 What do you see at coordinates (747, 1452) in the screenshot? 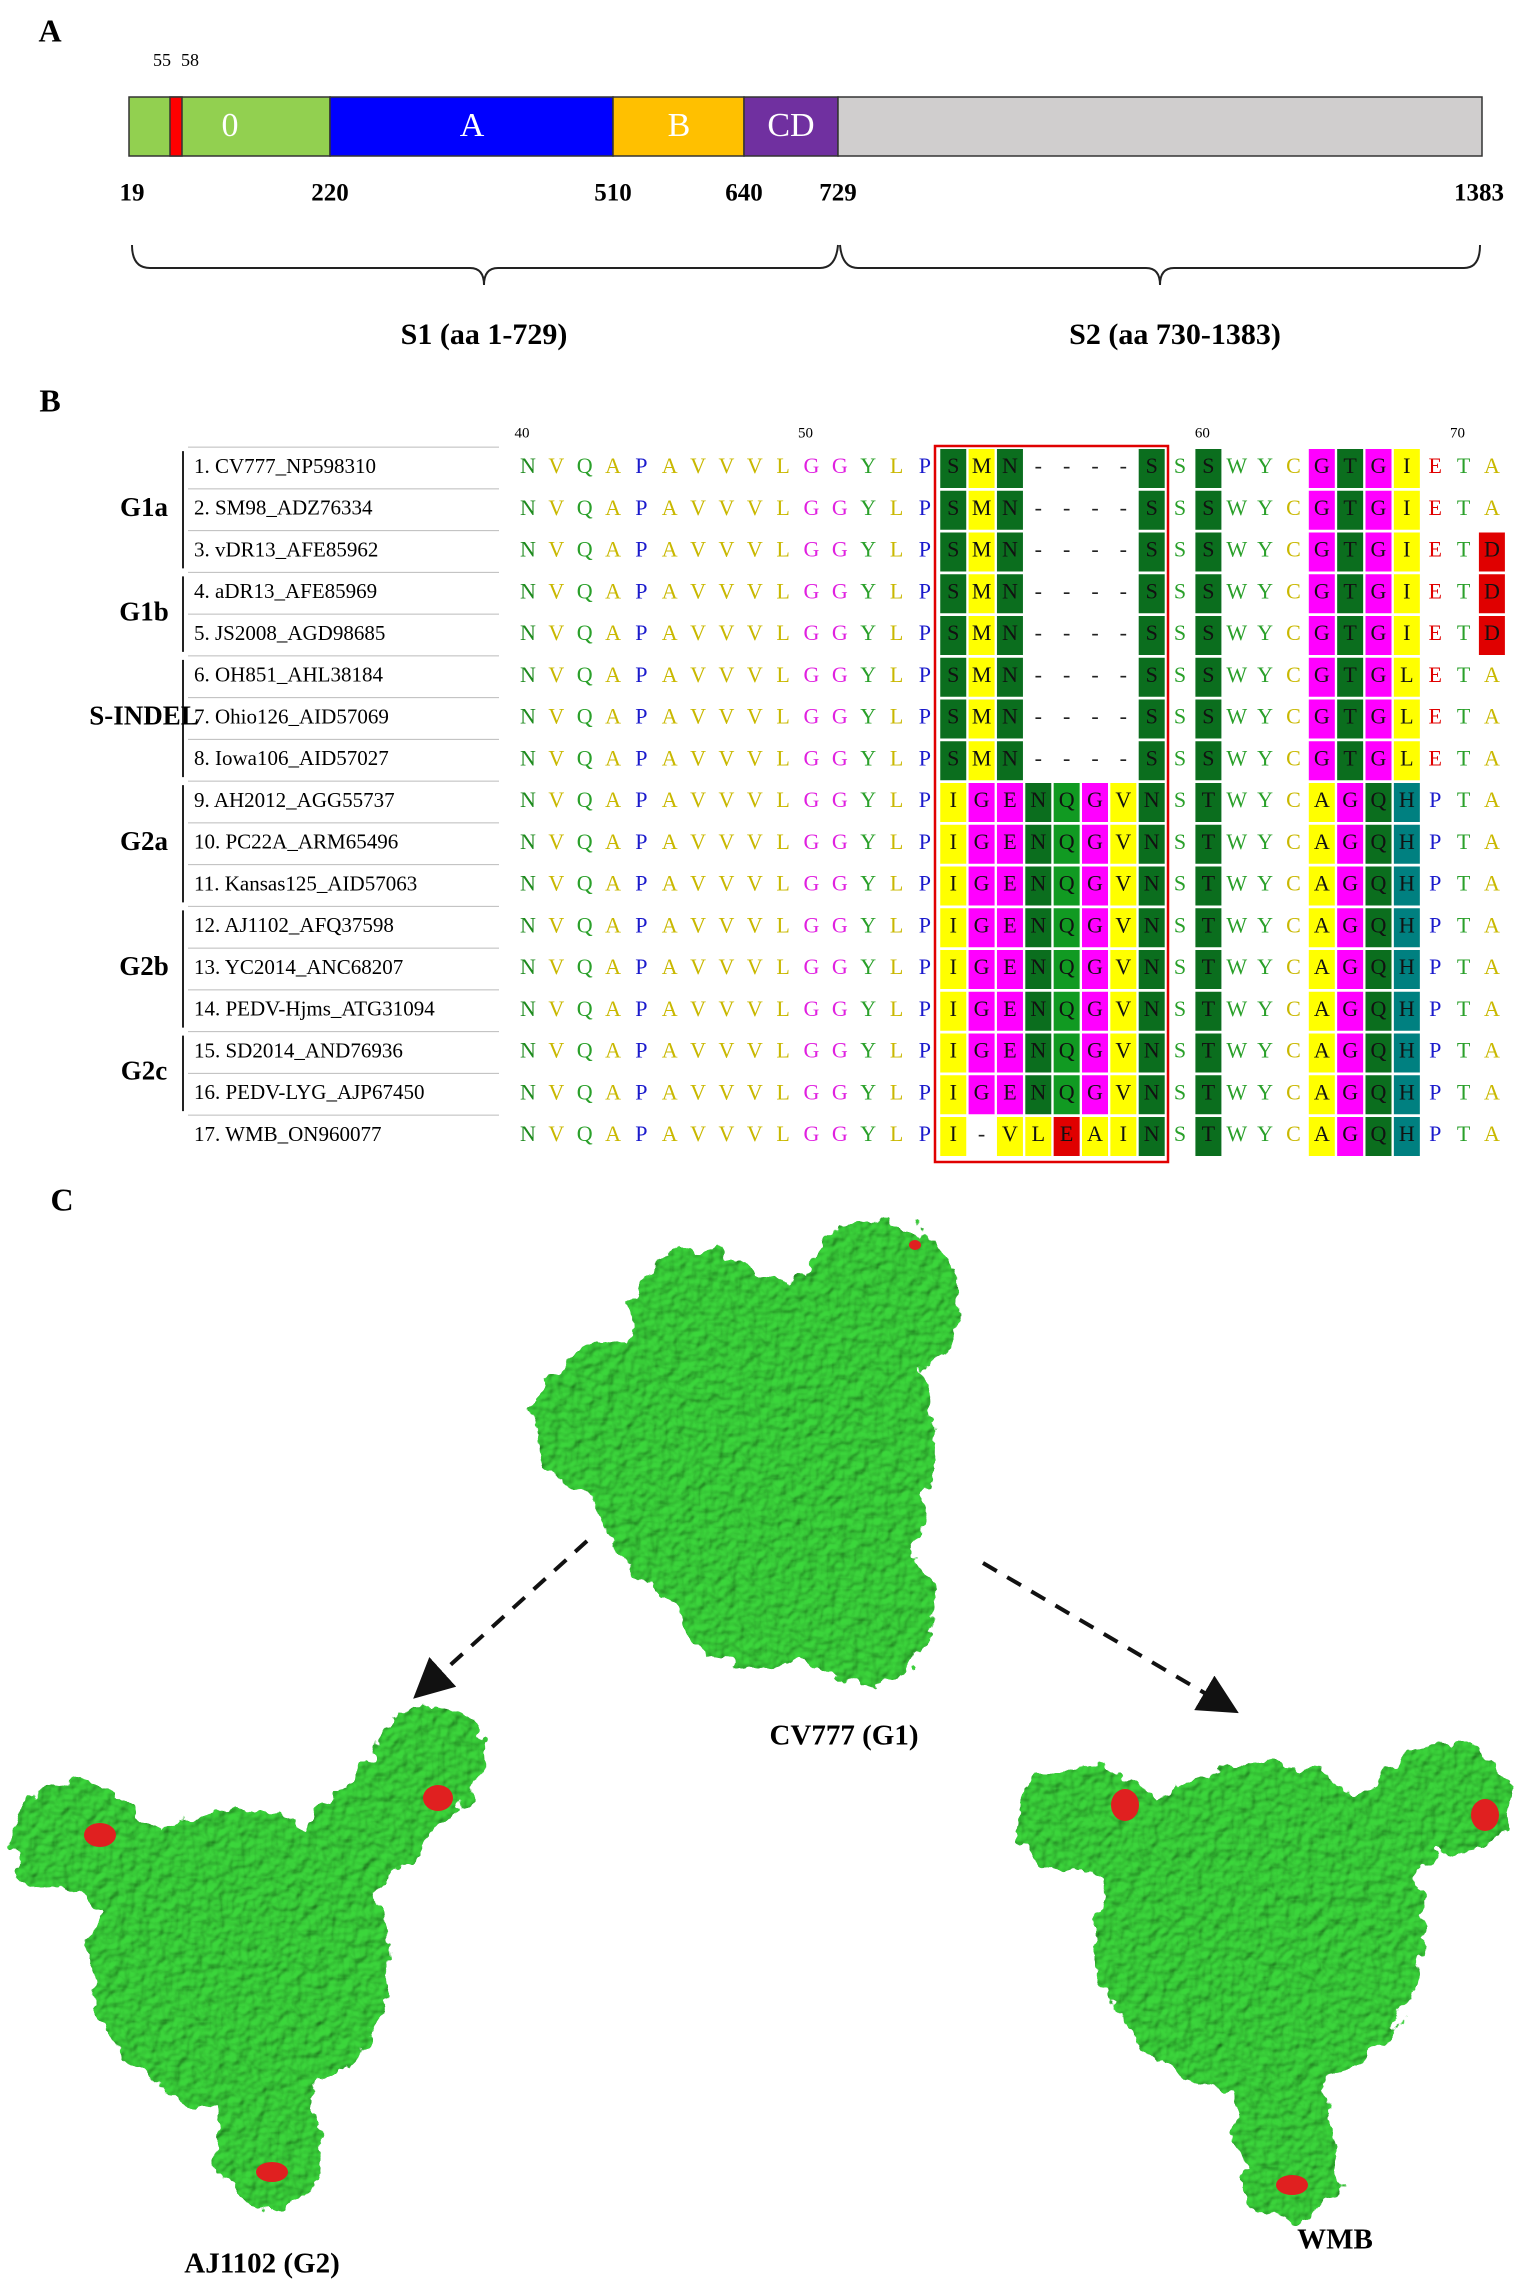
I see `structure-cv777` at bounding box center [747, 1452].